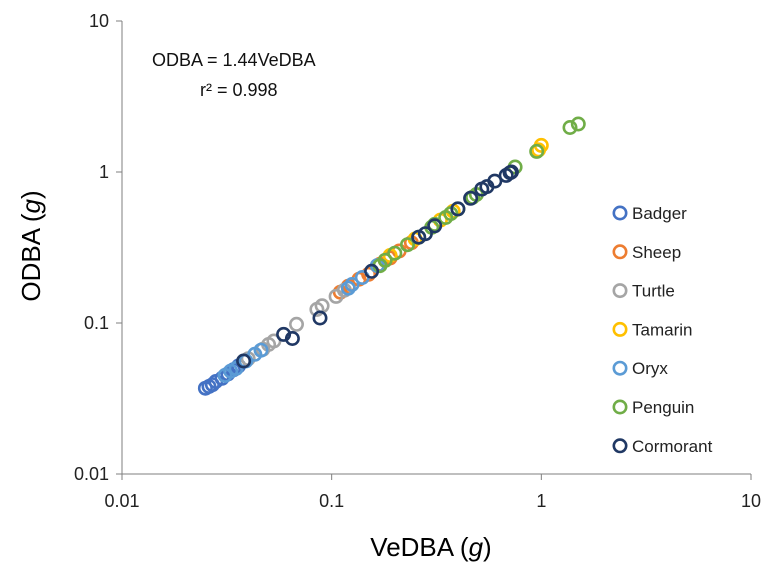  Describe the element at coordinates (91, 474) in the screenshot. I see `y-tick-label: 0.01` at that location.